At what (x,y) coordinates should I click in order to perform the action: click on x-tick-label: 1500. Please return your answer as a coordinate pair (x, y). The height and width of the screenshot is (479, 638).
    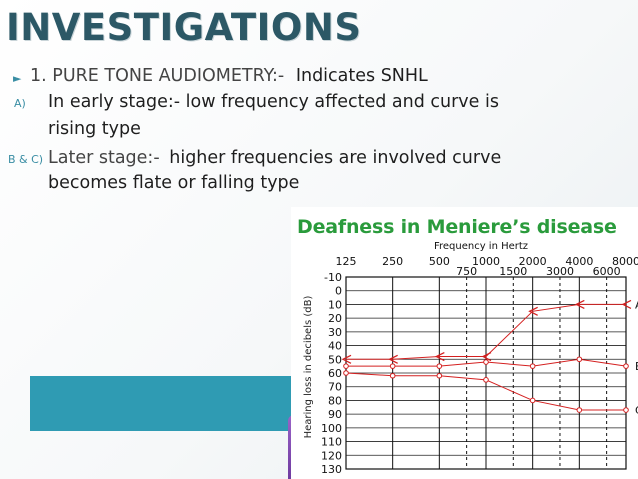
    Looking at the image, I should click on (513, 271).